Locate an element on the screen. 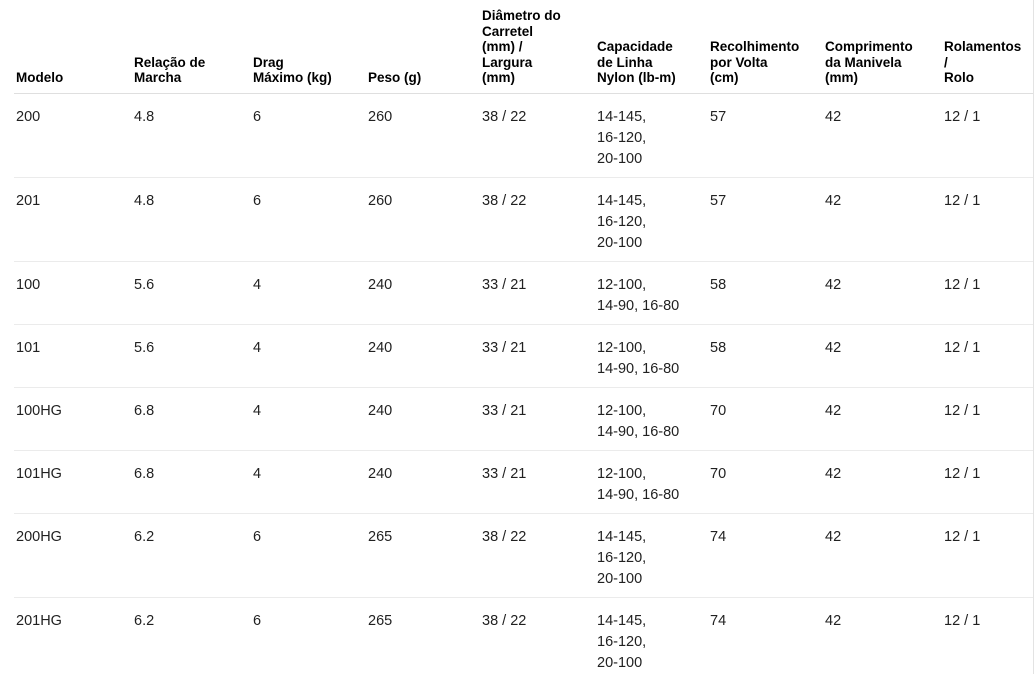 Image resolution: width=1034 pixels, height=674 pixels. column-header-comprimento-manivela: Comprimento da Manivela (mm) is located at coordinates (882, 47).